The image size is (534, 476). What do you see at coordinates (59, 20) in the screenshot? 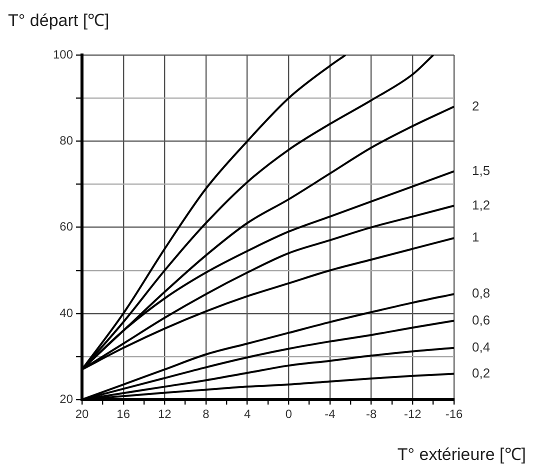
I see `y-axis-title: T° départ [℃]` at bounding box center [59, 20].